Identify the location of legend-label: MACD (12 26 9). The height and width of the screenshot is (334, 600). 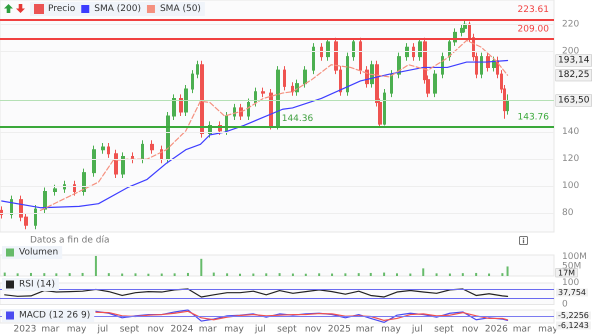
(54, 315).